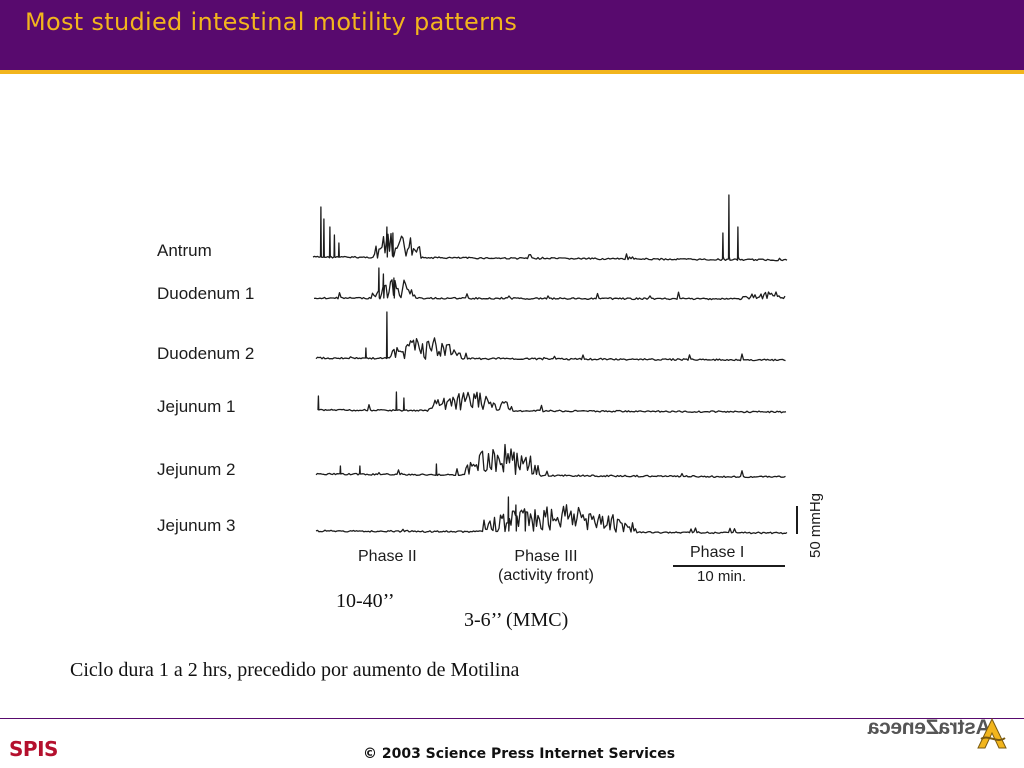 This screenshot has width=1024, height=768. What do you see at coordinates (365, 601) in the screenshot?
I see `interval-annotation-1: 10-40’’` at bounding box center [365, 601].